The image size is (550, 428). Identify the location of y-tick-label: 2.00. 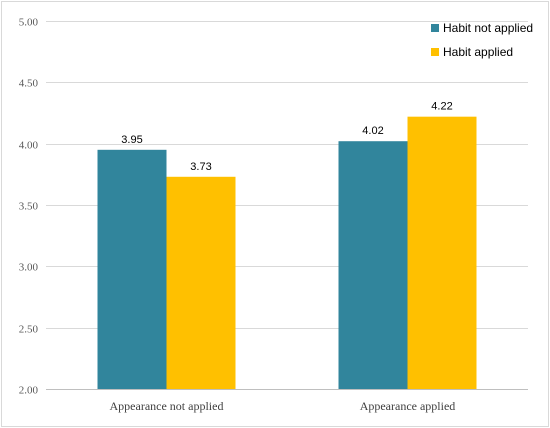
(29, 391).